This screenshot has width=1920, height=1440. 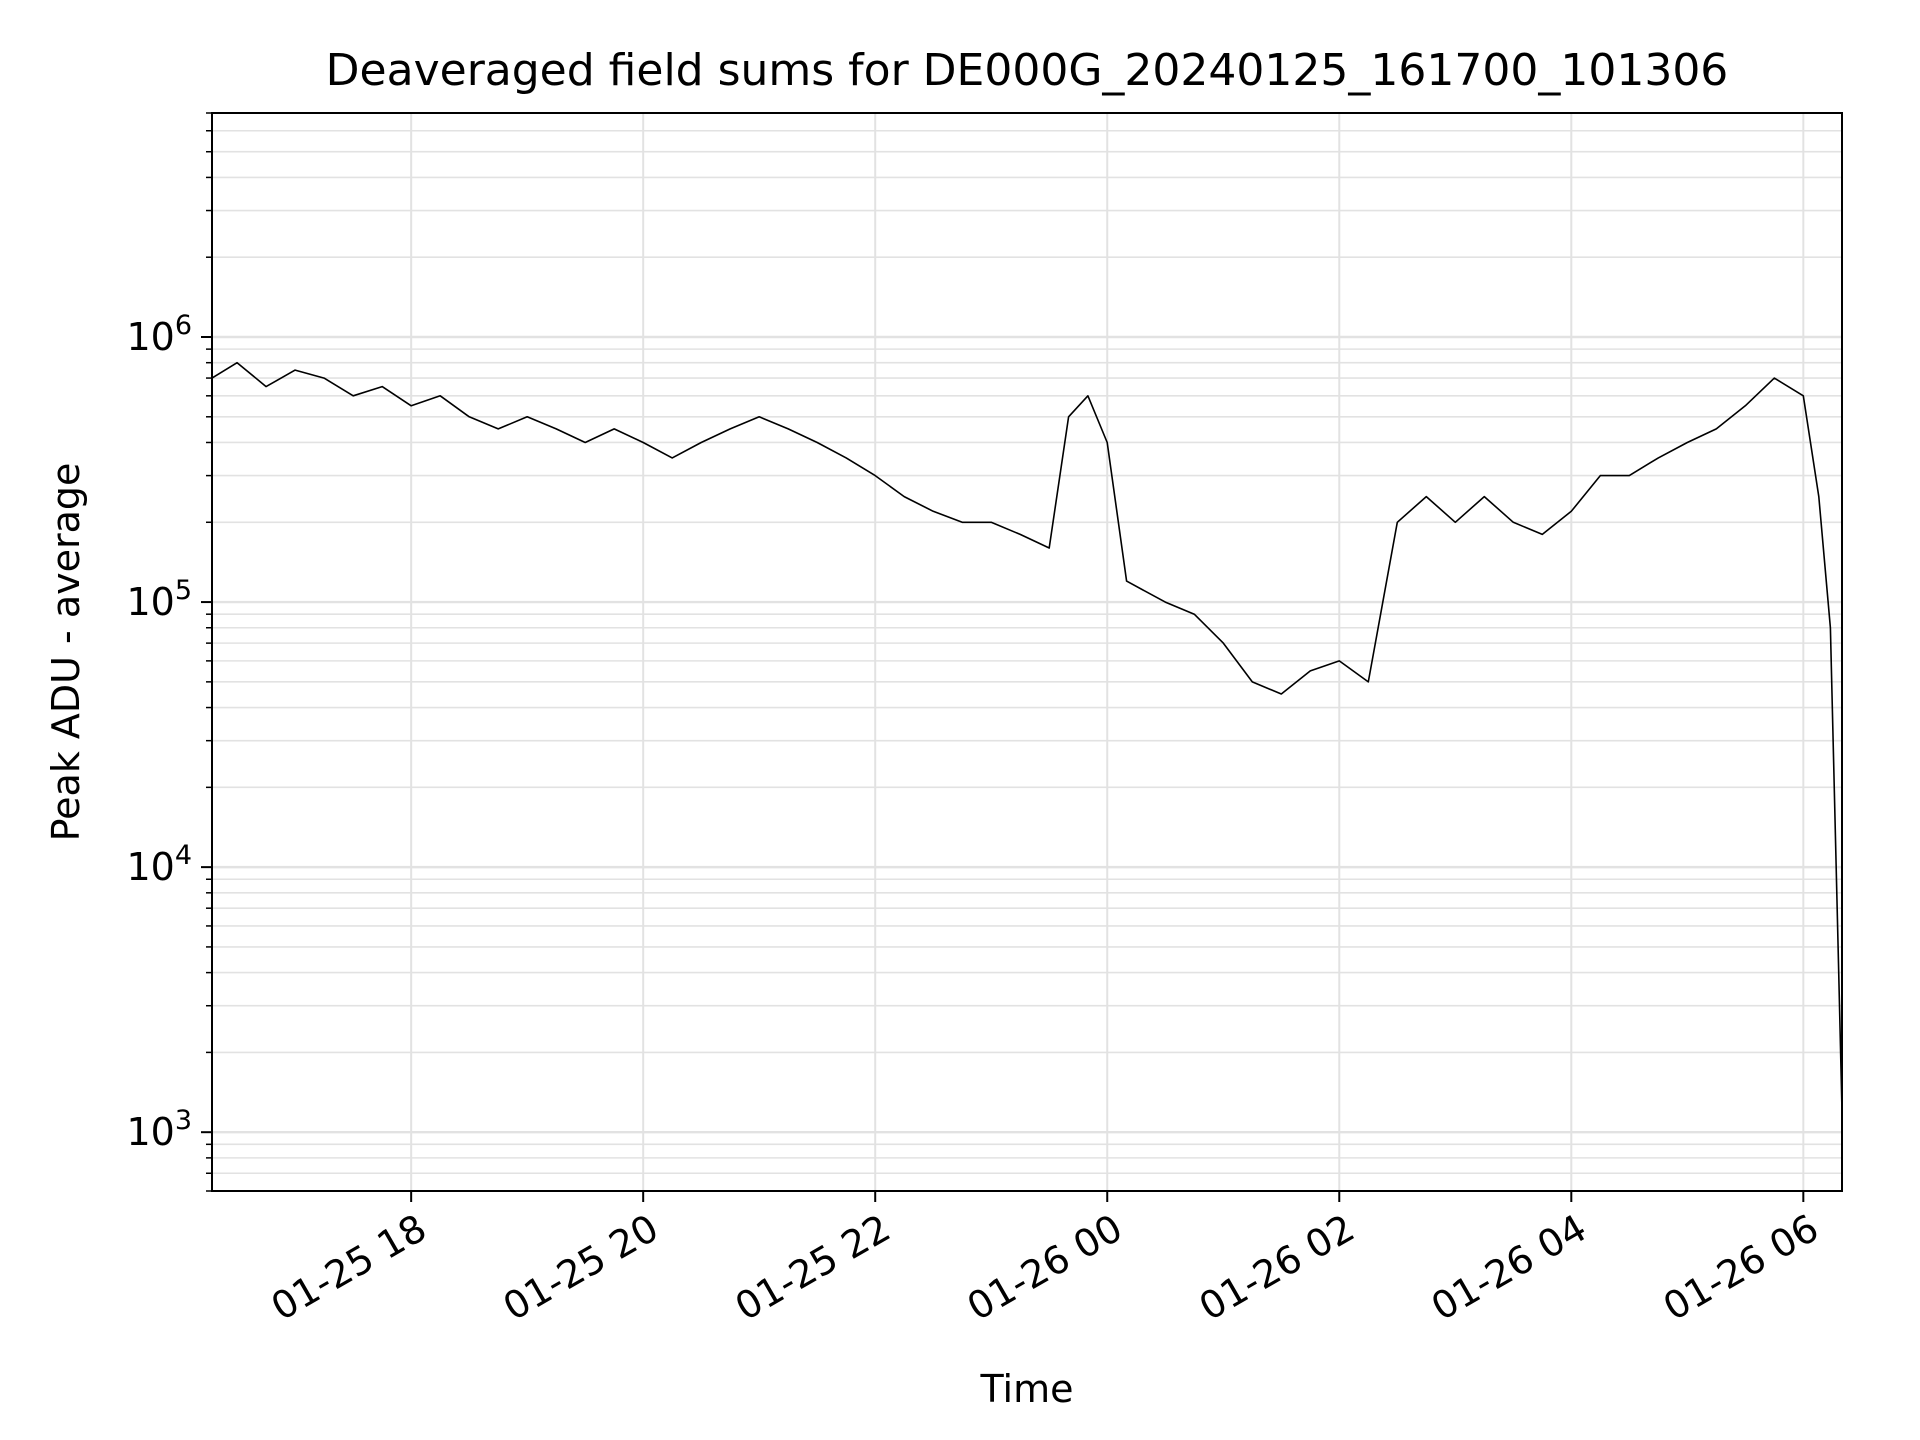 What do you see at coordinates (159, 599) in the screenshot?
I see `y-tick-label: 105` at bounding box center [159, 599].